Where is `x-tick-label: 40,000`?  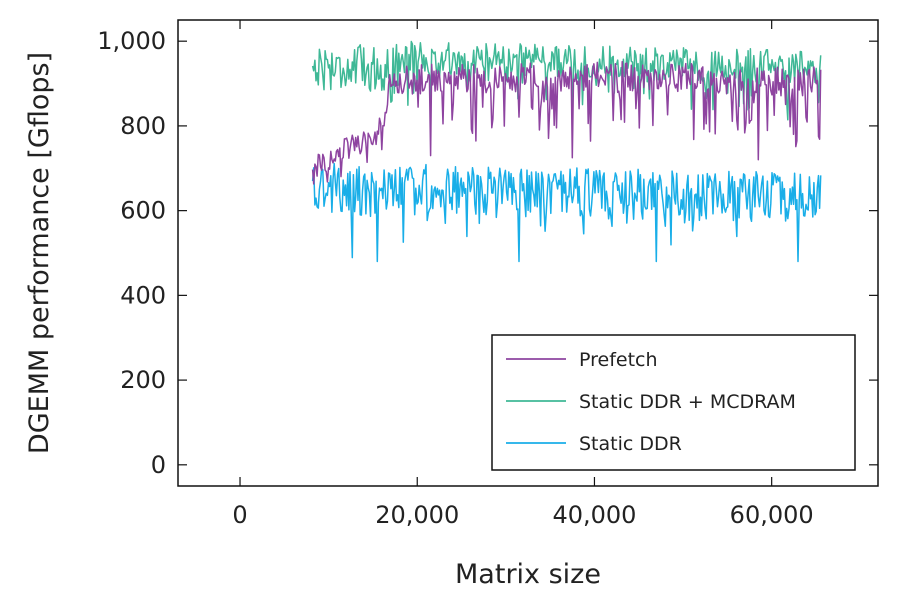
x-tick-label: 40,000 is located at coordinates (594, 515).